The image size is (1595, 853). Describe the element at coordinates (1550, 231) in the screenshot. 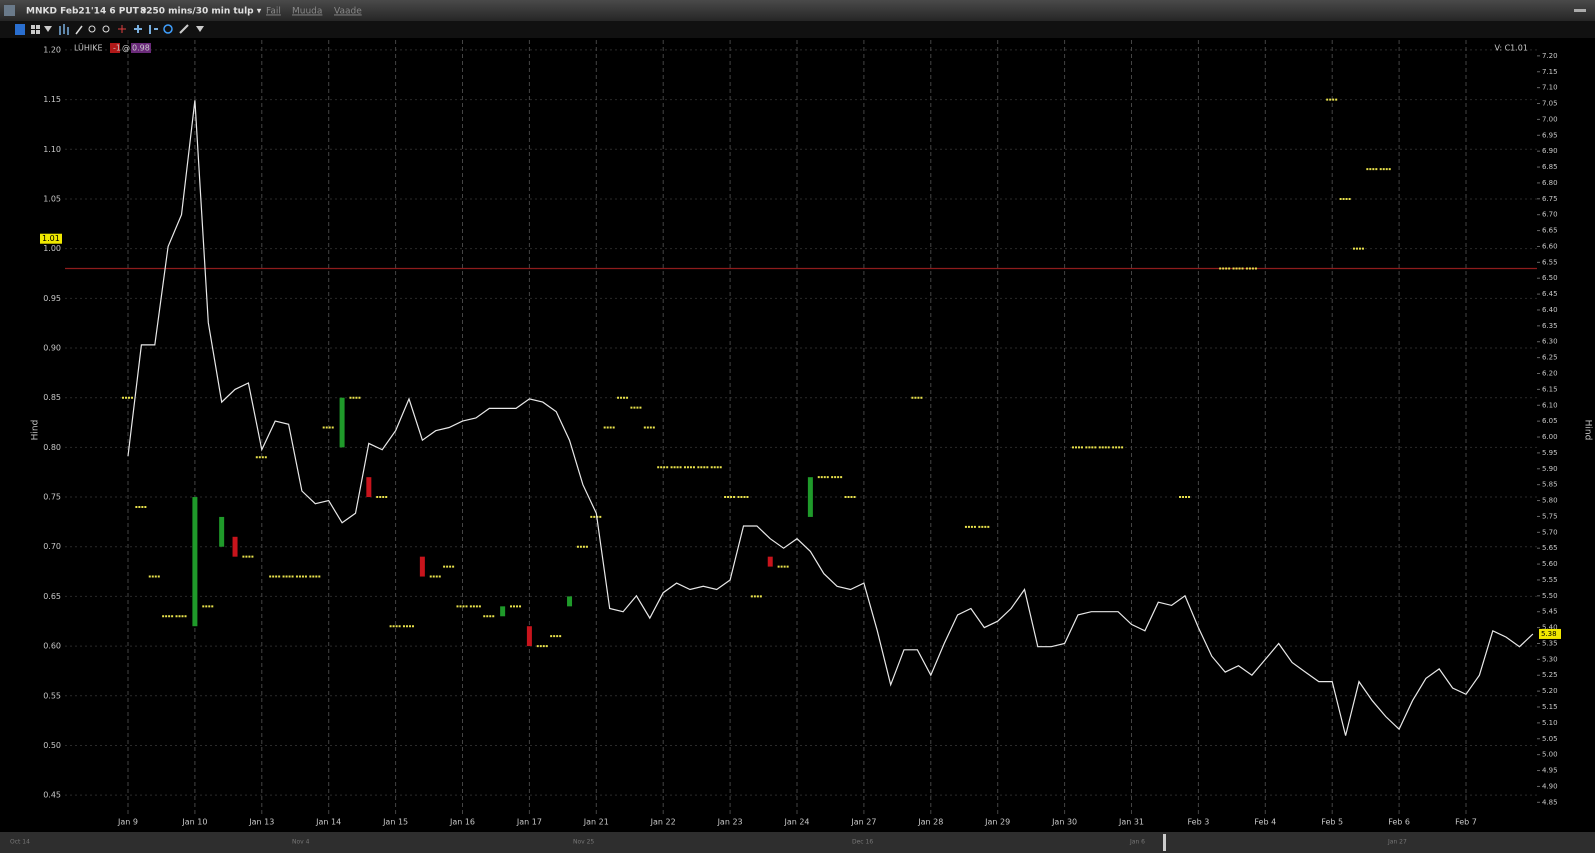

I see `y2-tick-label: 6.65` at that location.